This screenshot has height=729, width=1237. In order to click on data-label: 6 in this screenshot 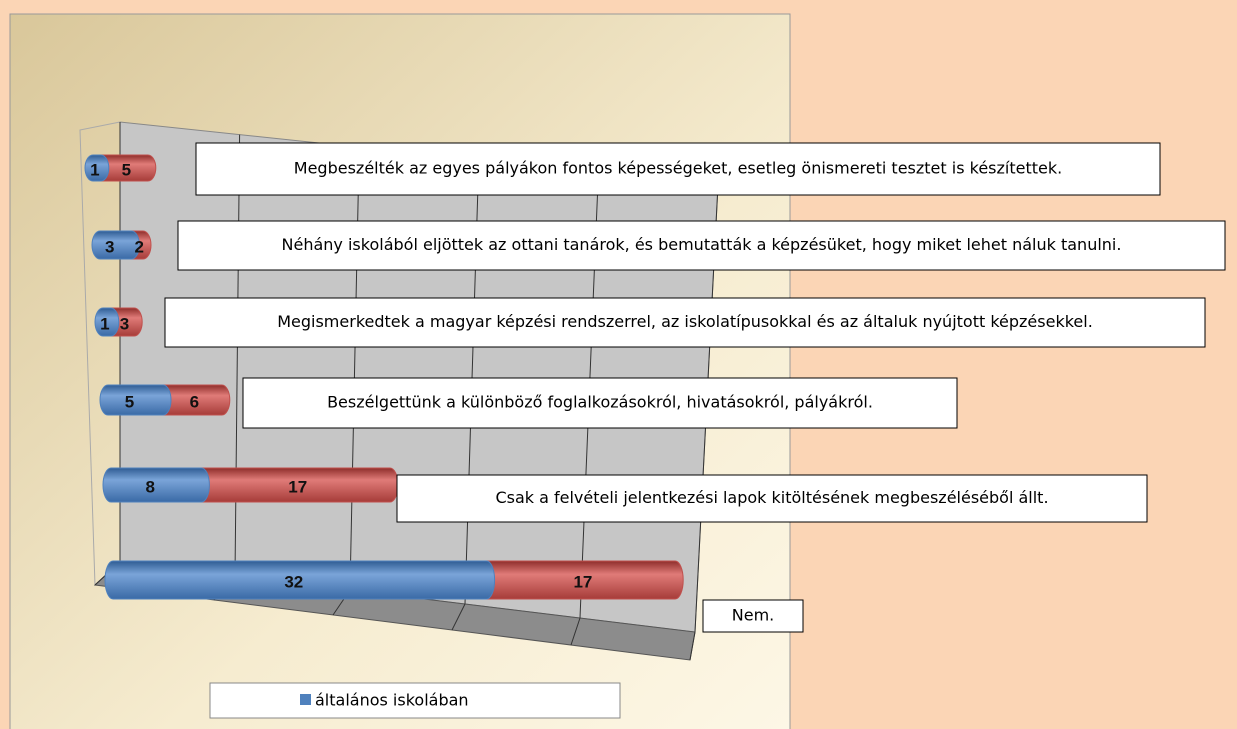, I will do `click(194, 401)`.